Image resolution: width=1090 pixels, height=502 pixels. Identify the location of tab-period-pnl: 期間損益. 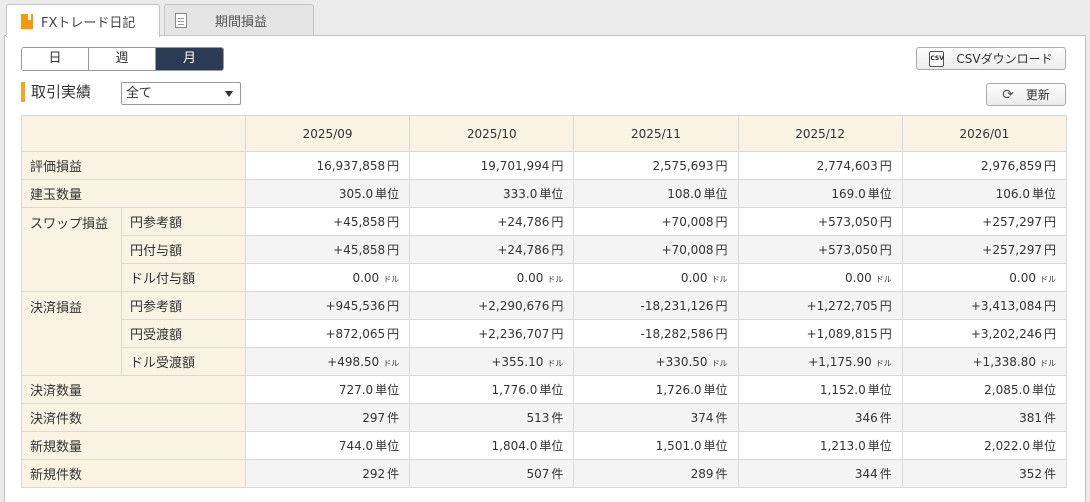
(239, 20).